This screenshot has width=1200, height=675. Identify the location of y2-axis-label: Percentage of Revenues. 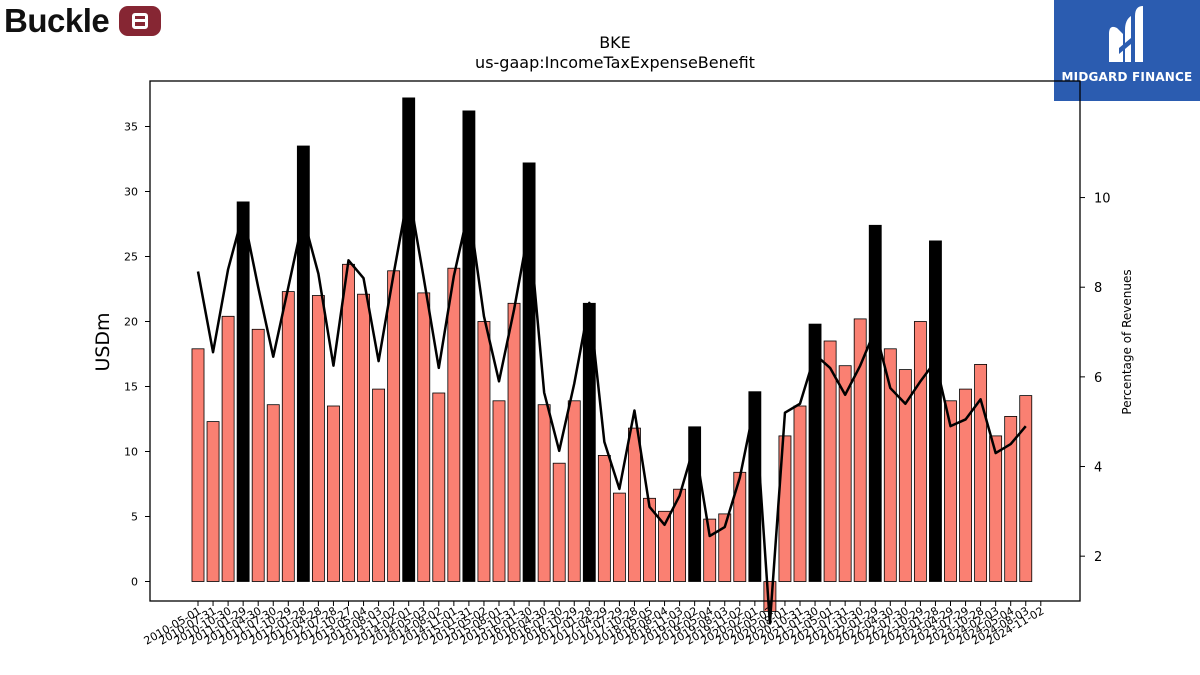
(1127, 341).